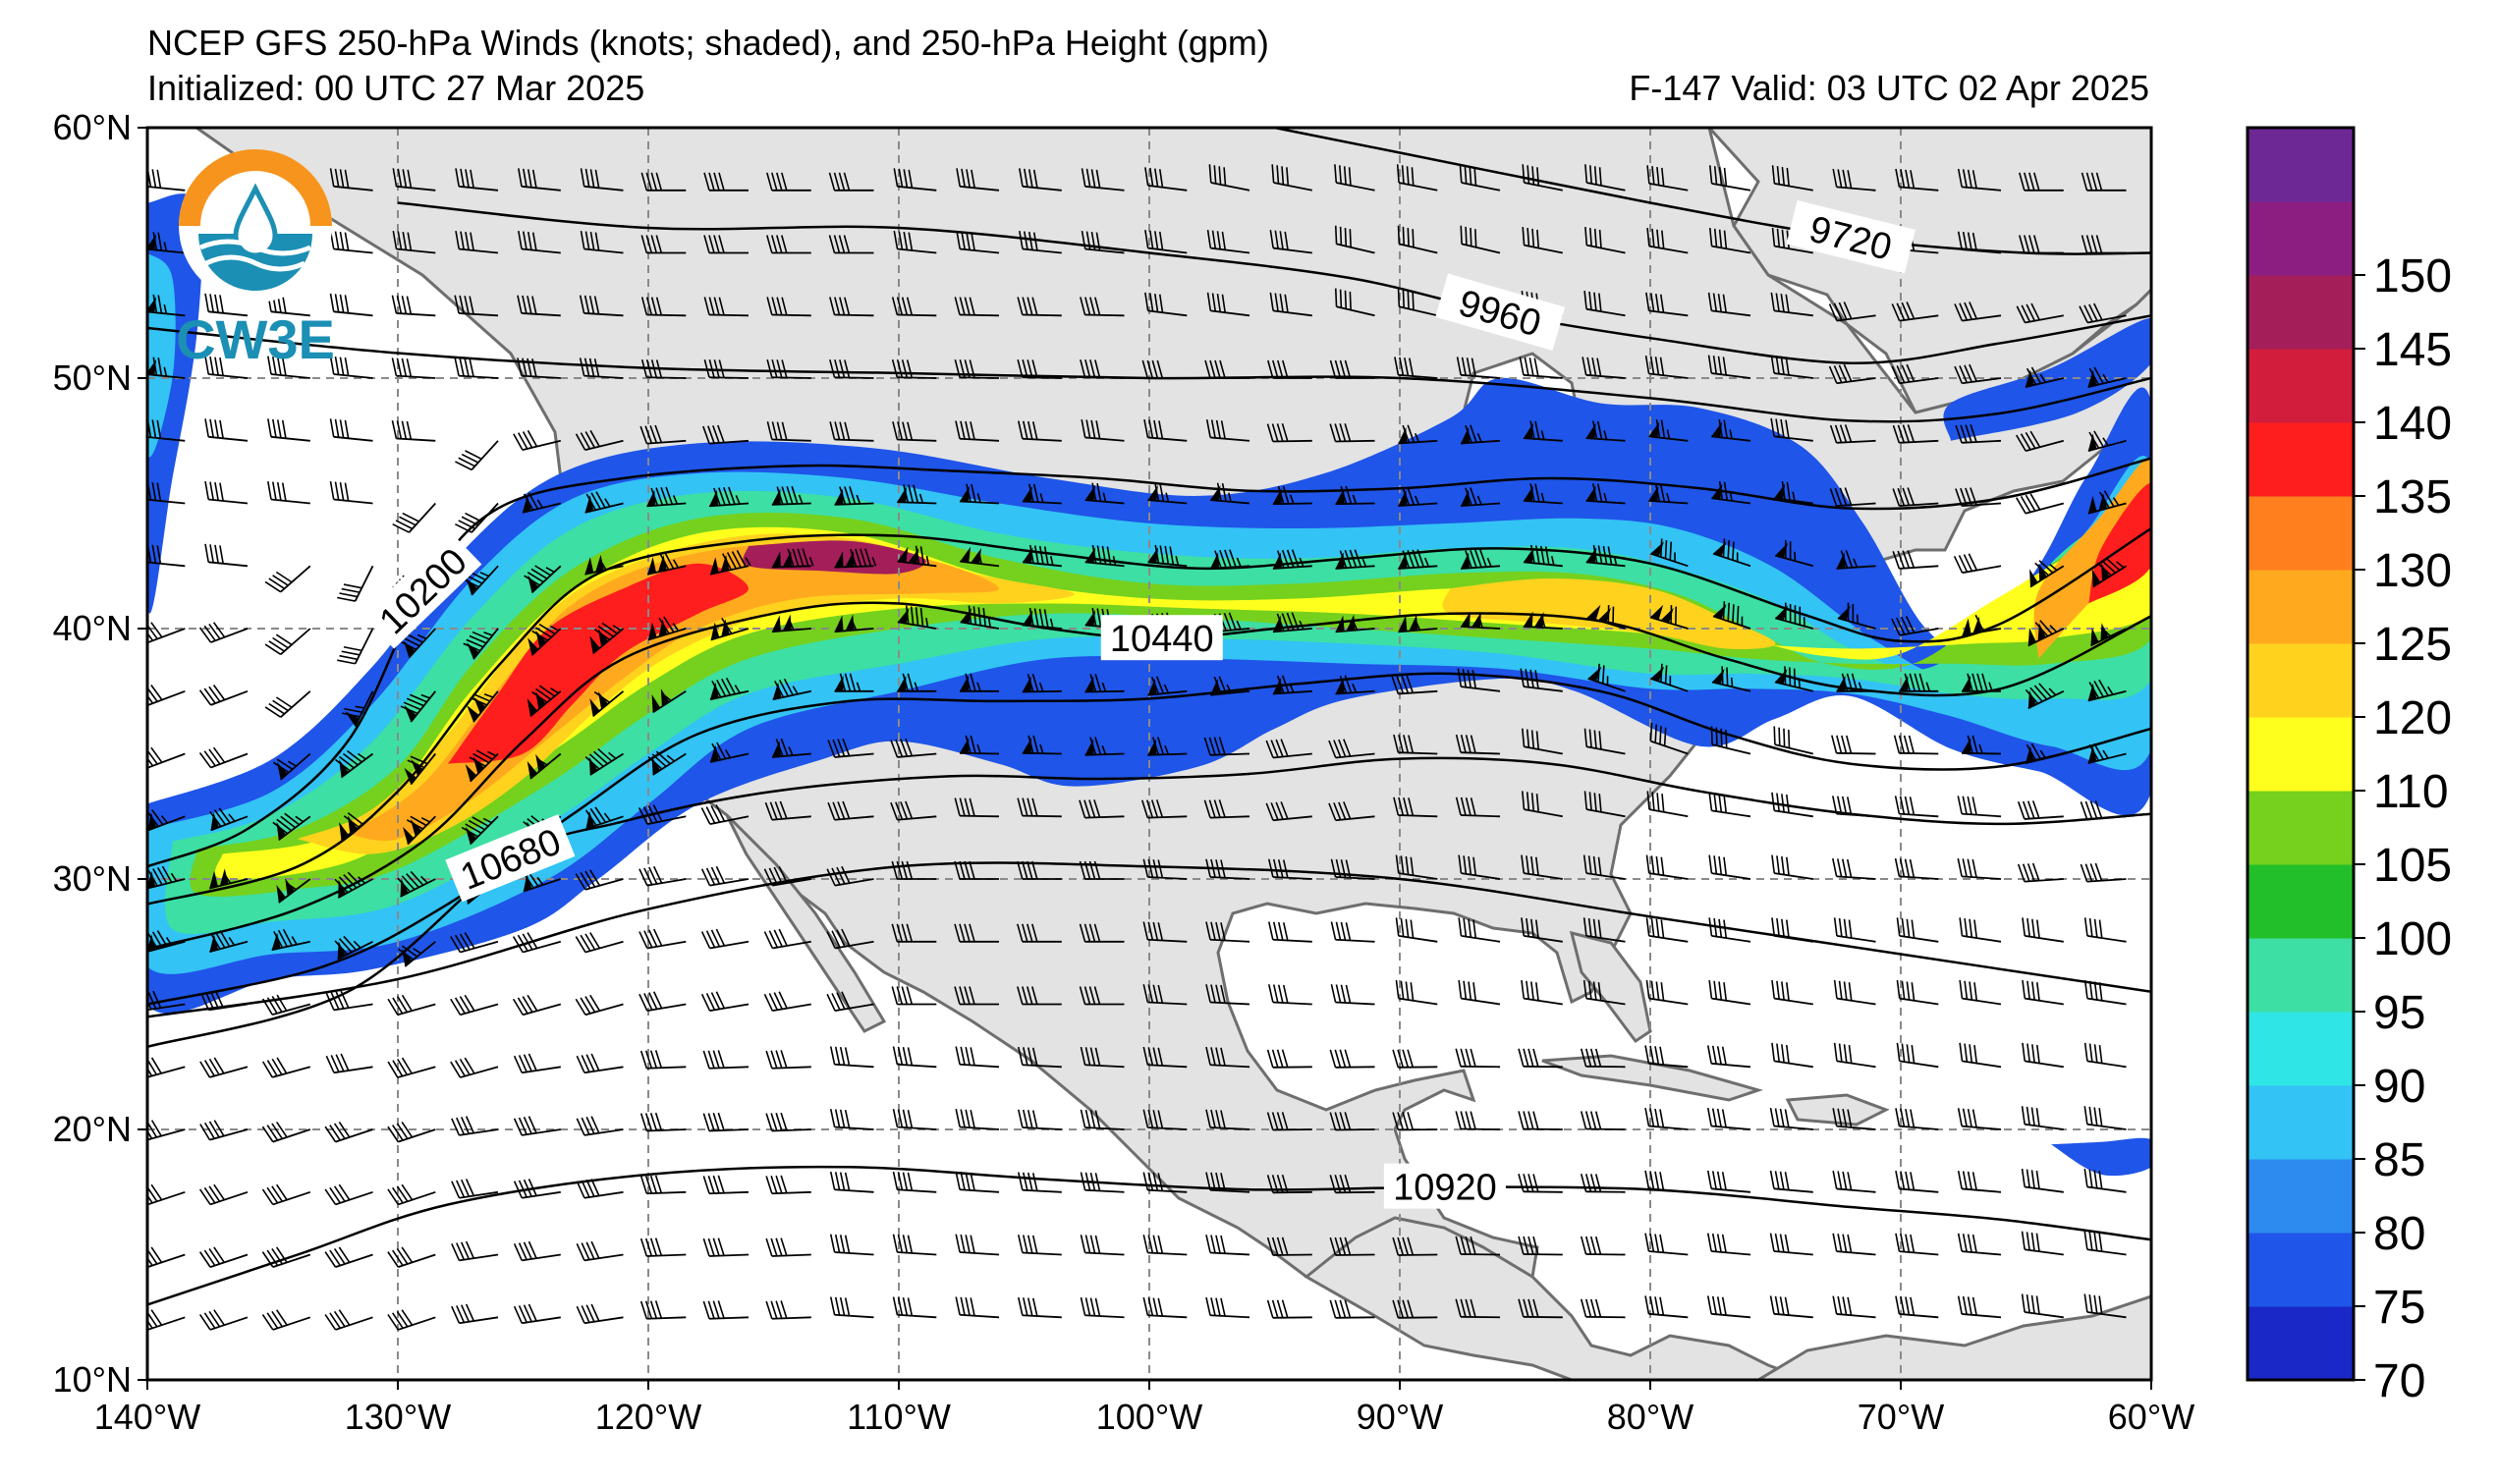 This screenshot has width=2498, height=1484. Describe the element at coordinates (2399, 1308) in the screenshot. I see `colorbar-label: 75` at that location.